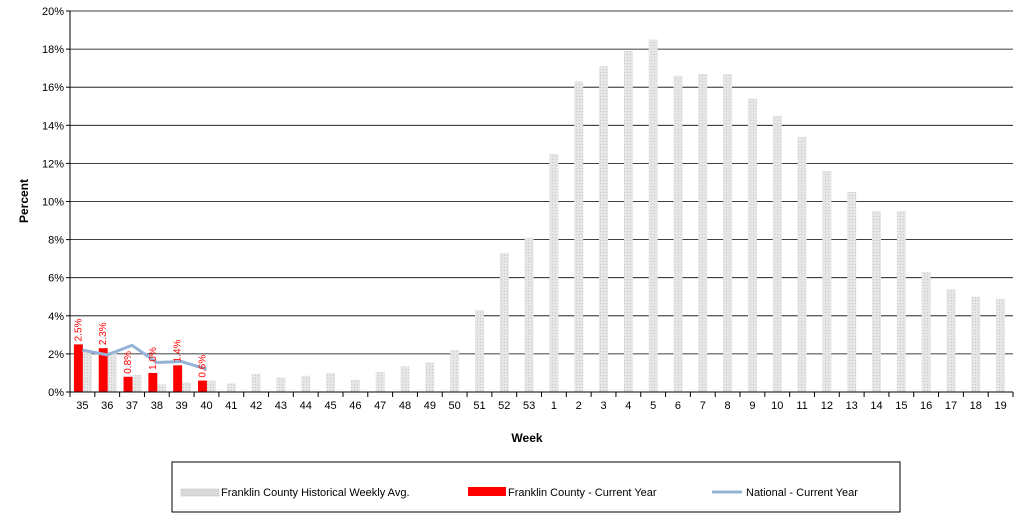 Image resolution: width=1014 pixels, height=515 pixels. I want to click on x-tick-label: 42, so click(256, 406).